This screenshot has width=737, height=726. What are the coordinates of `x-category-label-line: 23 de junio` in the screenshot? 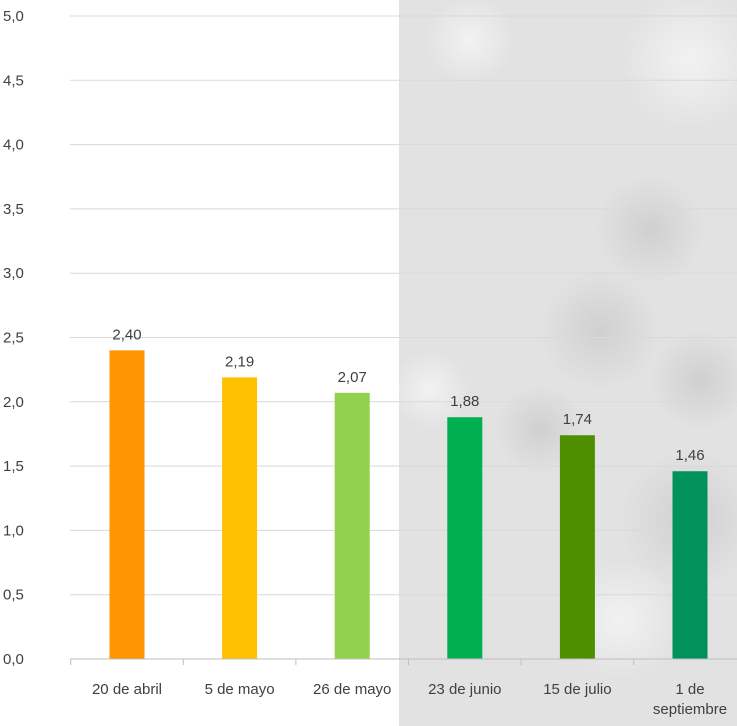 It's located at (464, 689).